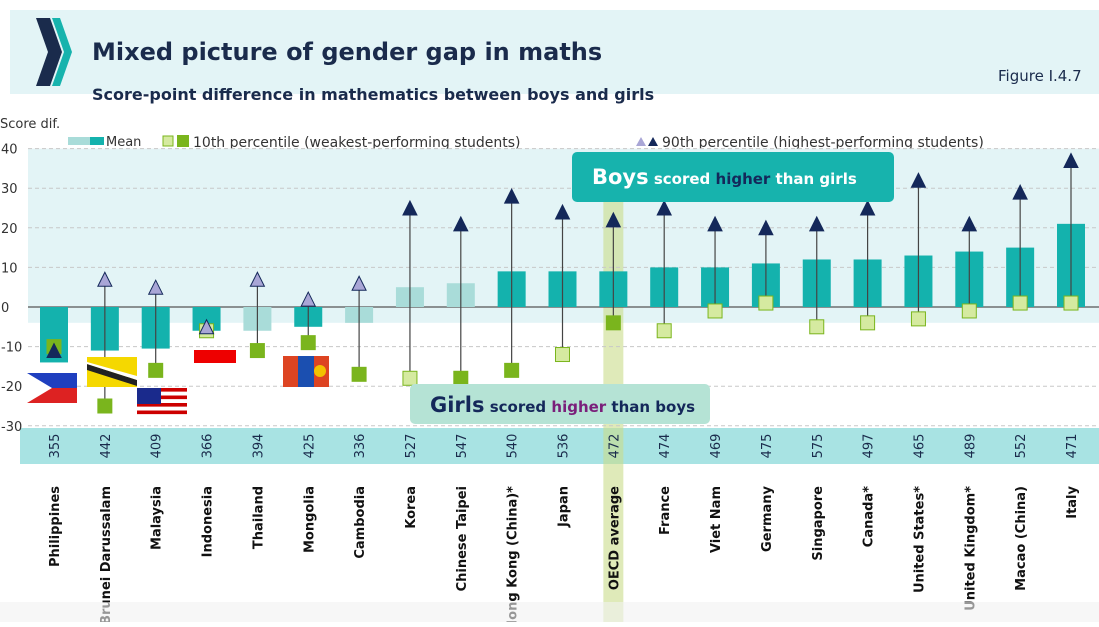  I want to click on mean-score-band, so click(559, 446).